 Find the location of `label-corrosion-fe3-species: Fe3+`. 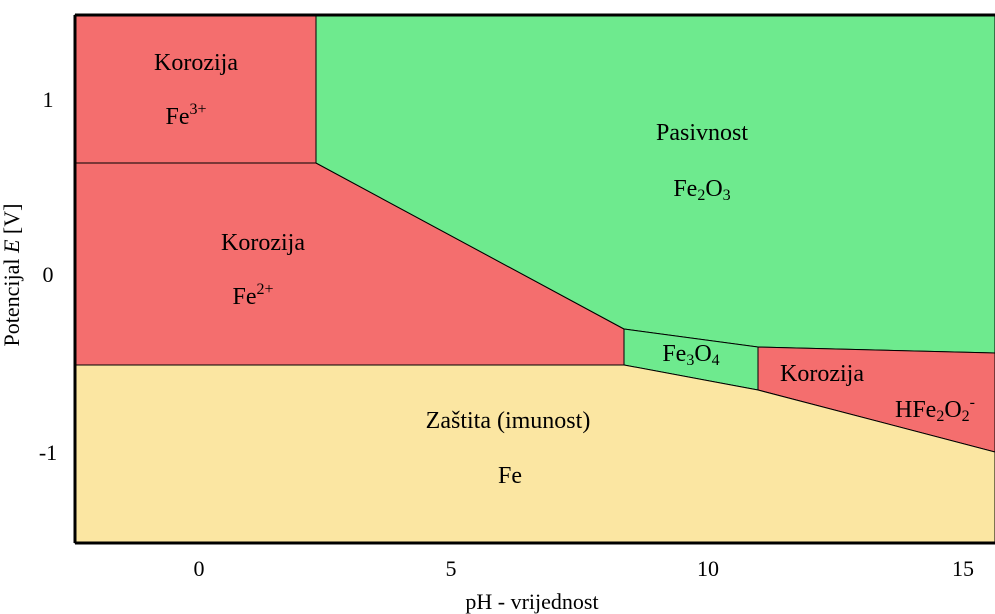

label-corrosion-fe3-species: Fe3+ is located at coordinates (185, 115).